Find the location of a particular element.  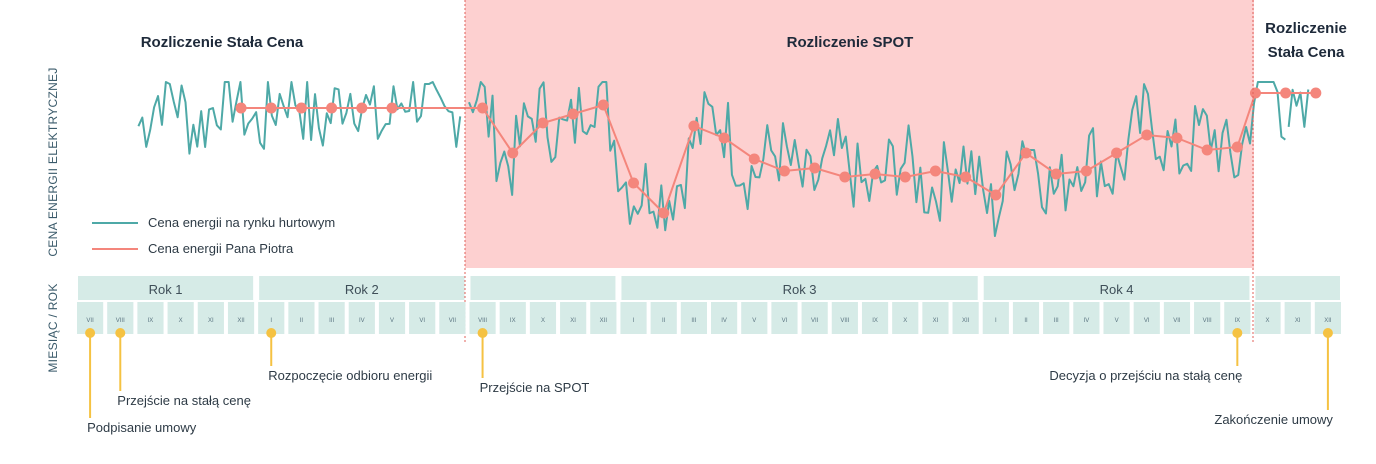

wholesale-price-line is located at coordinates (299, 118).